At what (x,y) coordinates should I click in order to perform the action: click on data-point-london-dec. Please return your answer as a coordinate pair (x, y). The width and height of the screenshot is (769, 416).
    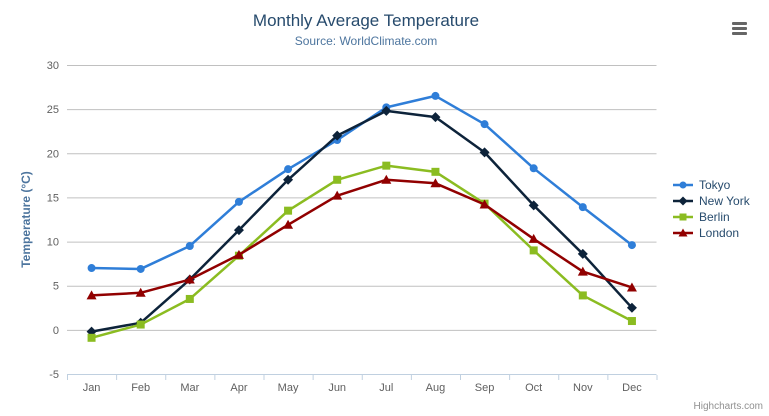
    Looking at the image, I should click on (631, 287).